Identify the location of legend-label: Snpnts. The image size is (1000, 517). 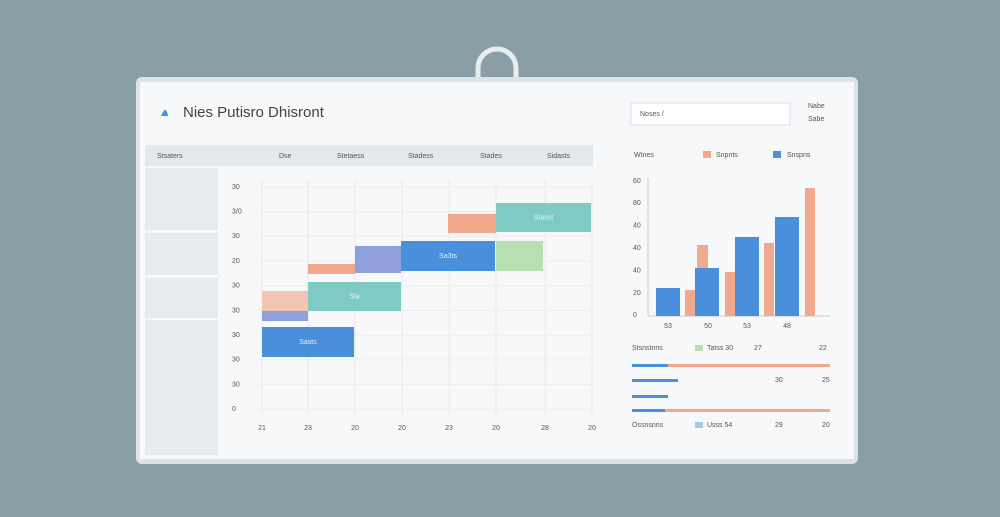
(727, 155).